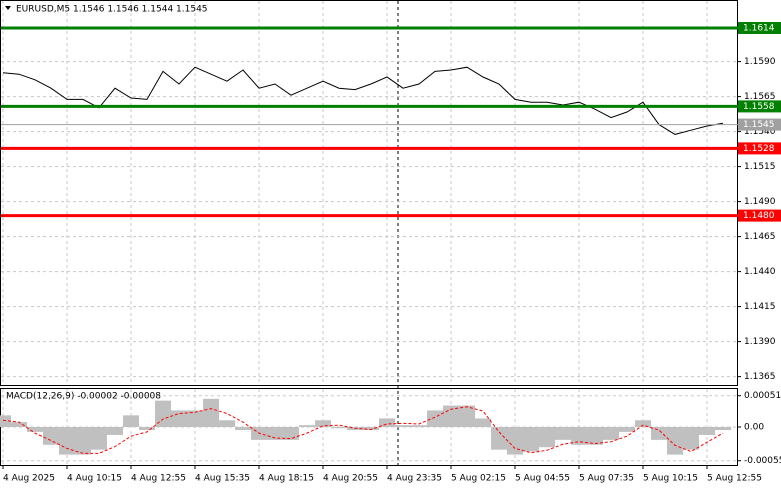  What do you see at coordinates (760, 237) in the screenshot?
I see `y-tick-label: 1.1465` at bounding box center [760, 237].